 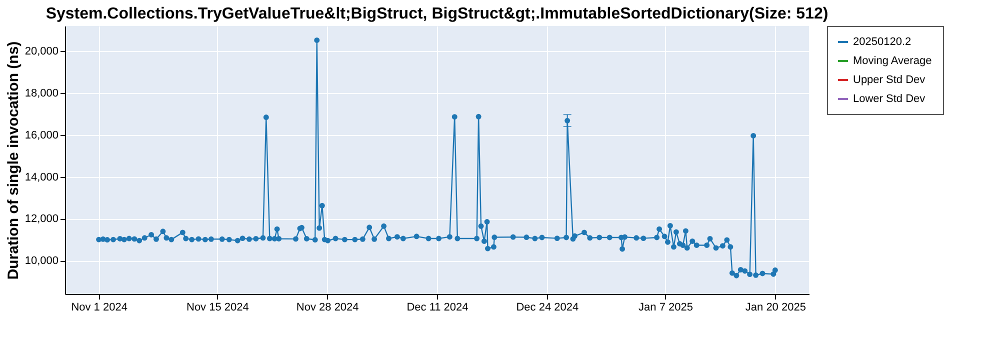 I want to click on y-tick-label: 20,000, so click(x=41, y=52).